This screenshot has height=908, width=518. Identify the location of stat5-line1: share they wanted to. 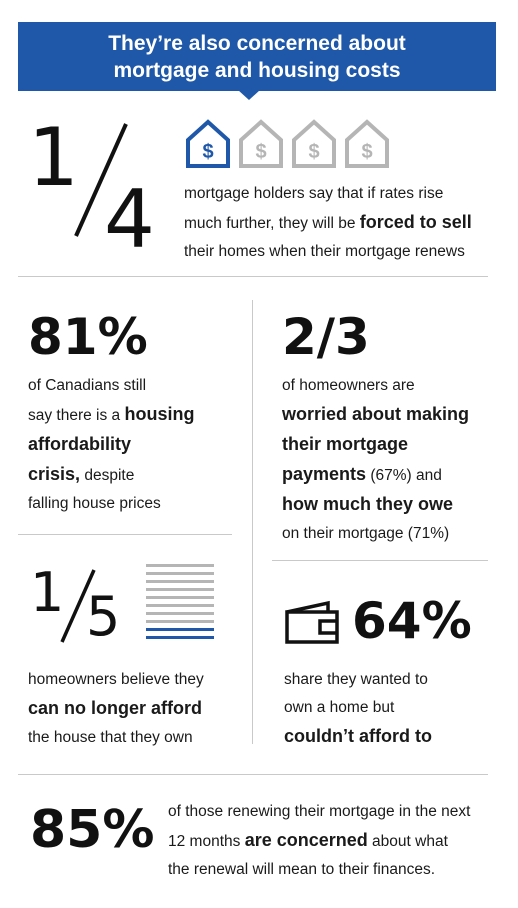
(356, 679).